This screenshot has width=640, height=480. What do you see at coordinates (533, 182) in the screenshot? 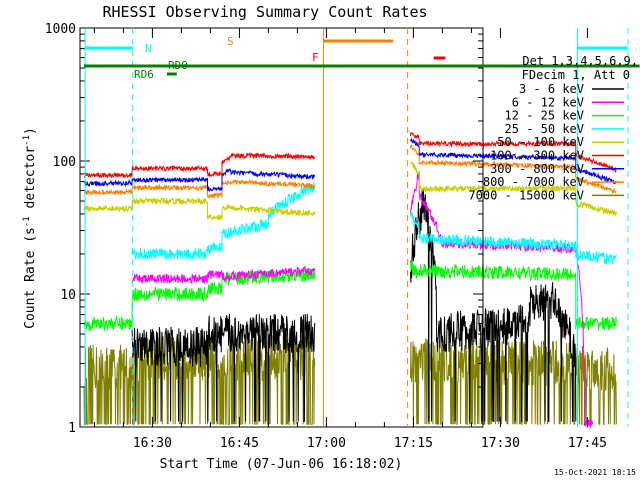
I see `legend-label: 800 - 7000 keV` at bounding box center [533, 182].